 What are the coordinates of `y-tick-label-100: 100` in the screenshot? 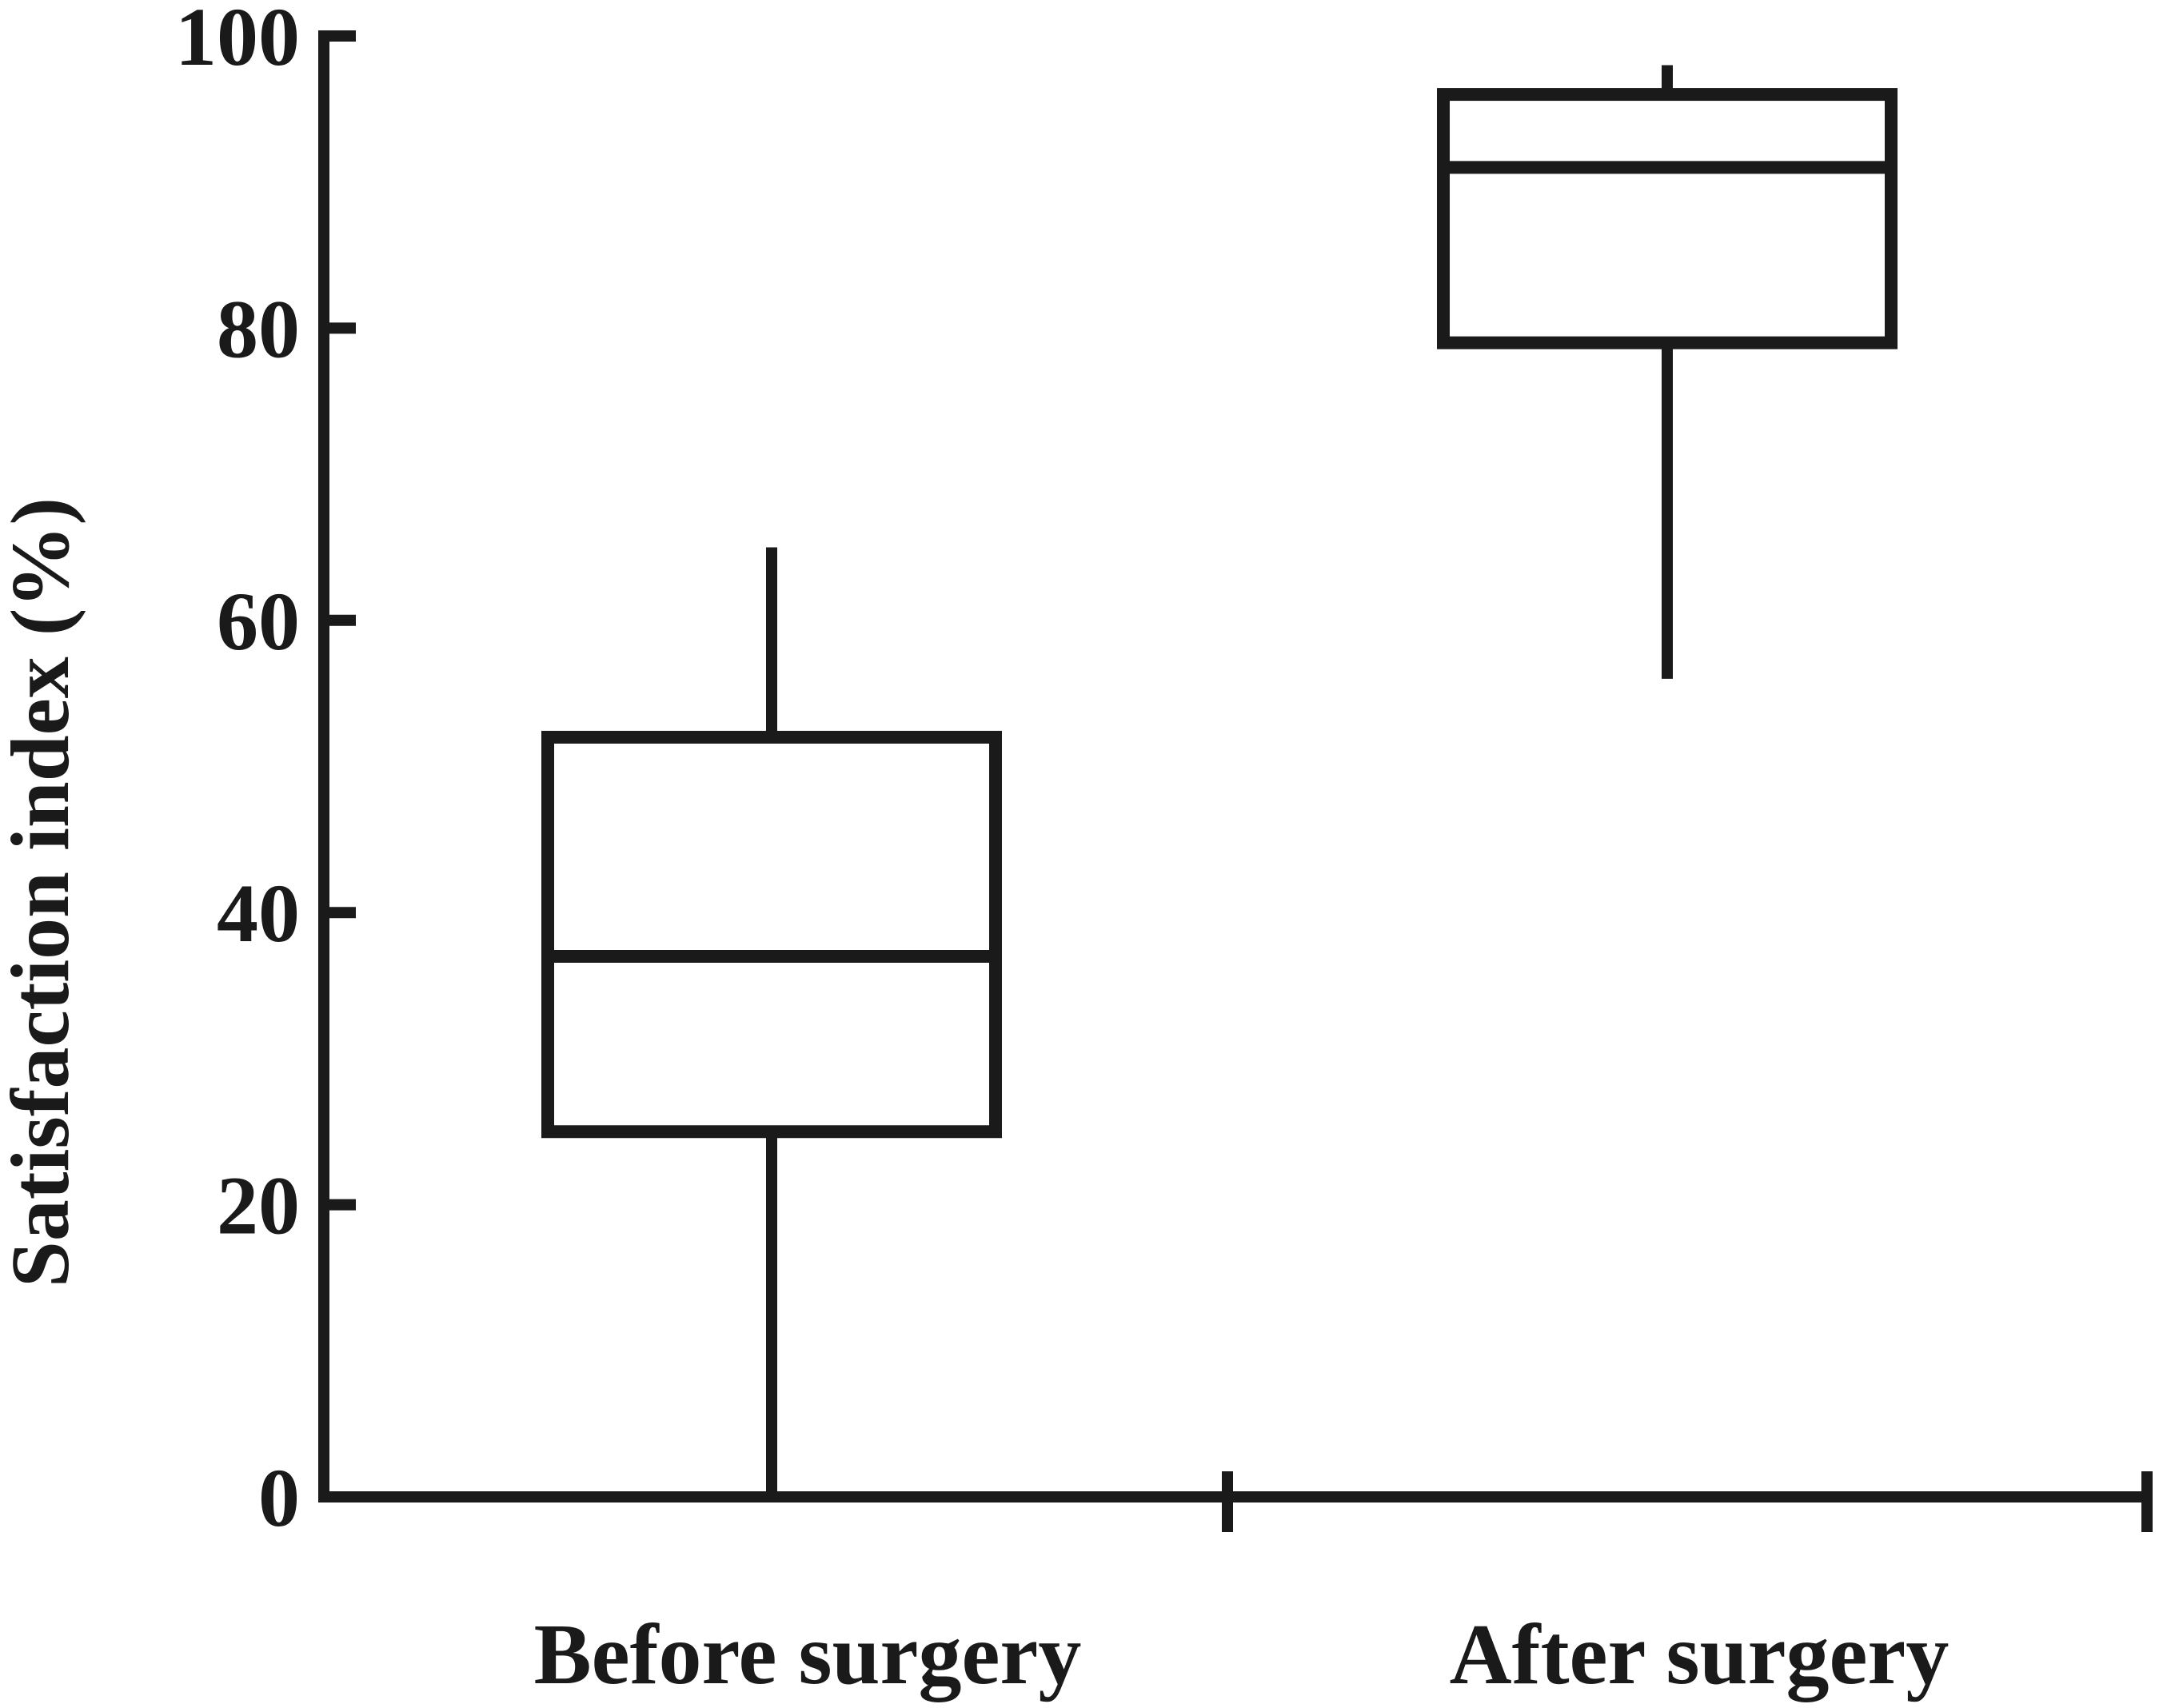 It's located at (237, 41).